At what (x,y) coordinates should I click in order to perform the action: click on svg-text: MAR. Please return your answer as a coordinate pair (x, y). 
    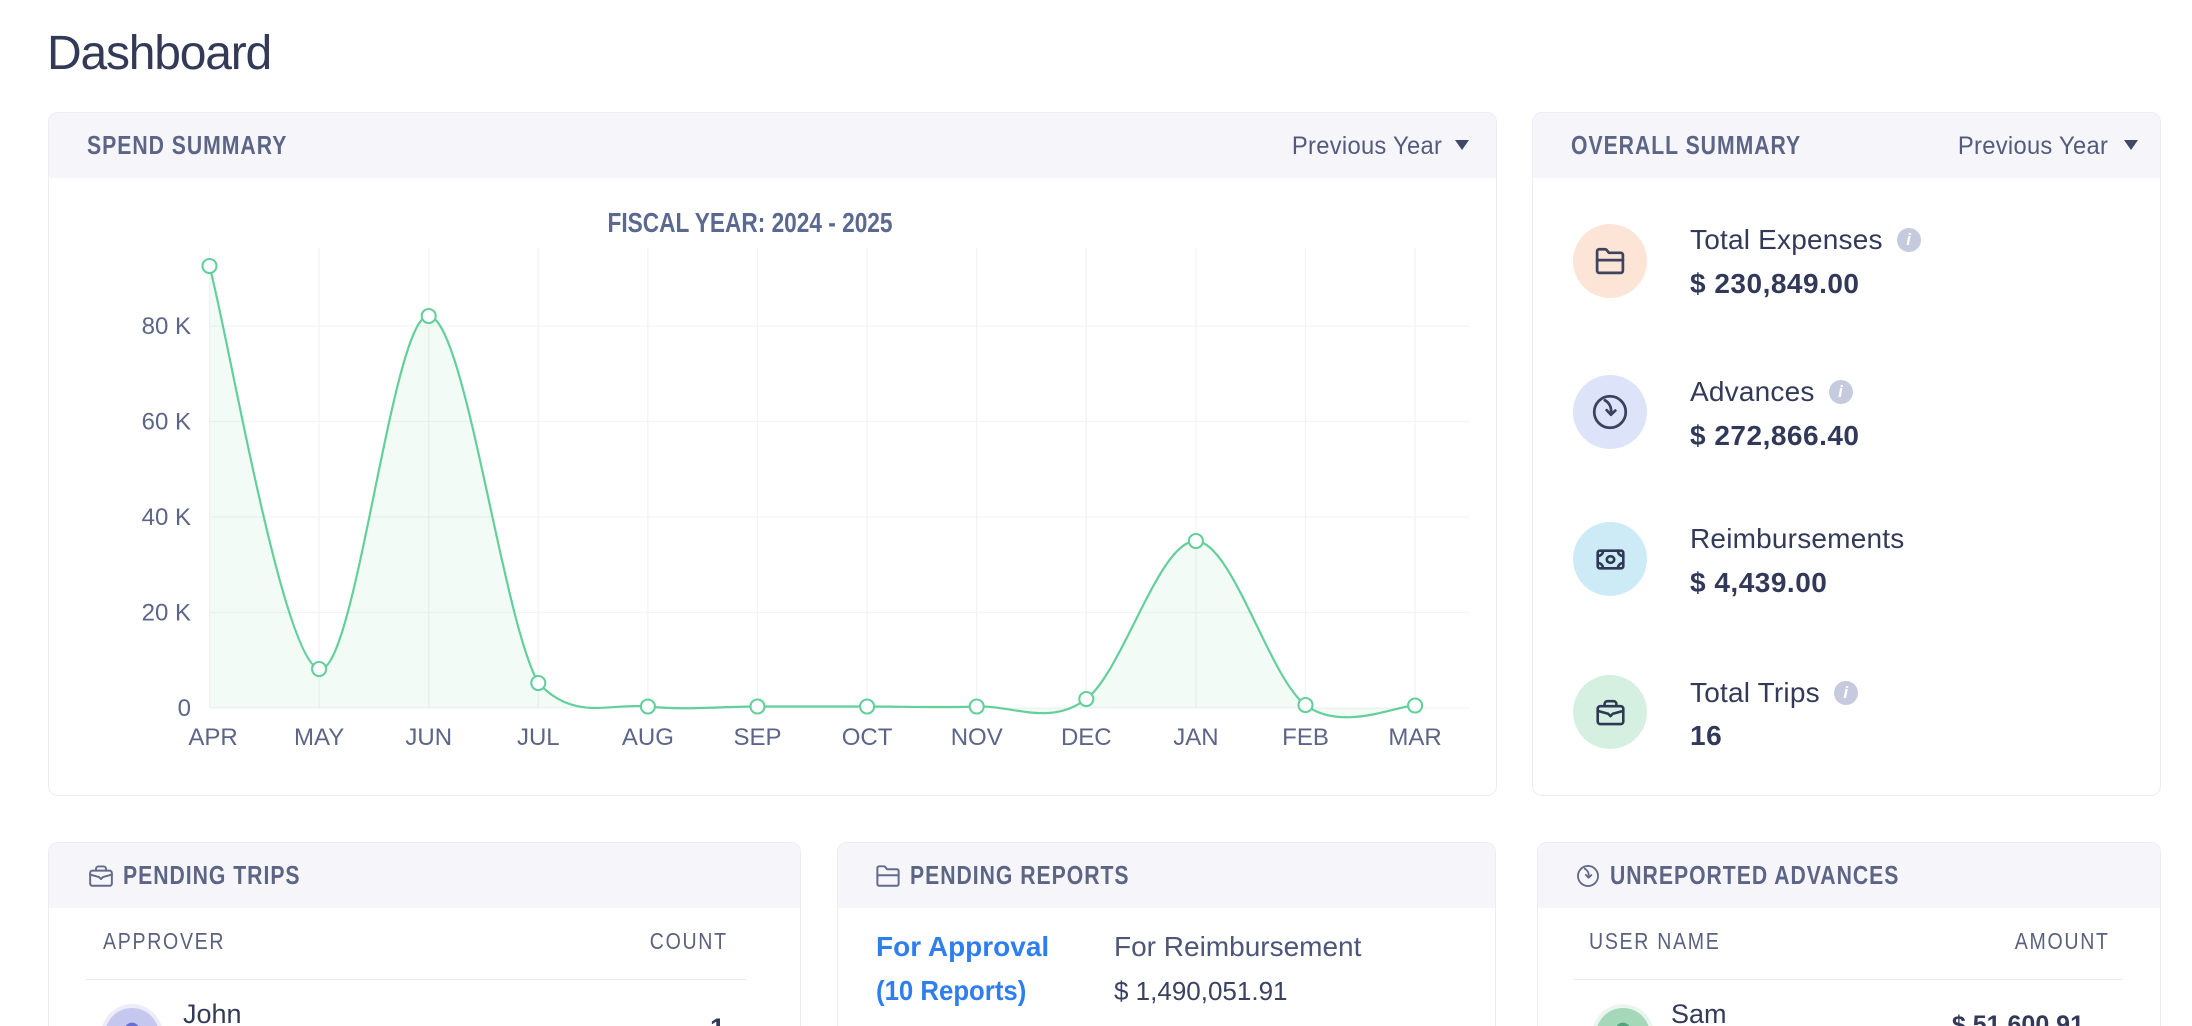
    Looking at the image, I should click on (1414, 737).